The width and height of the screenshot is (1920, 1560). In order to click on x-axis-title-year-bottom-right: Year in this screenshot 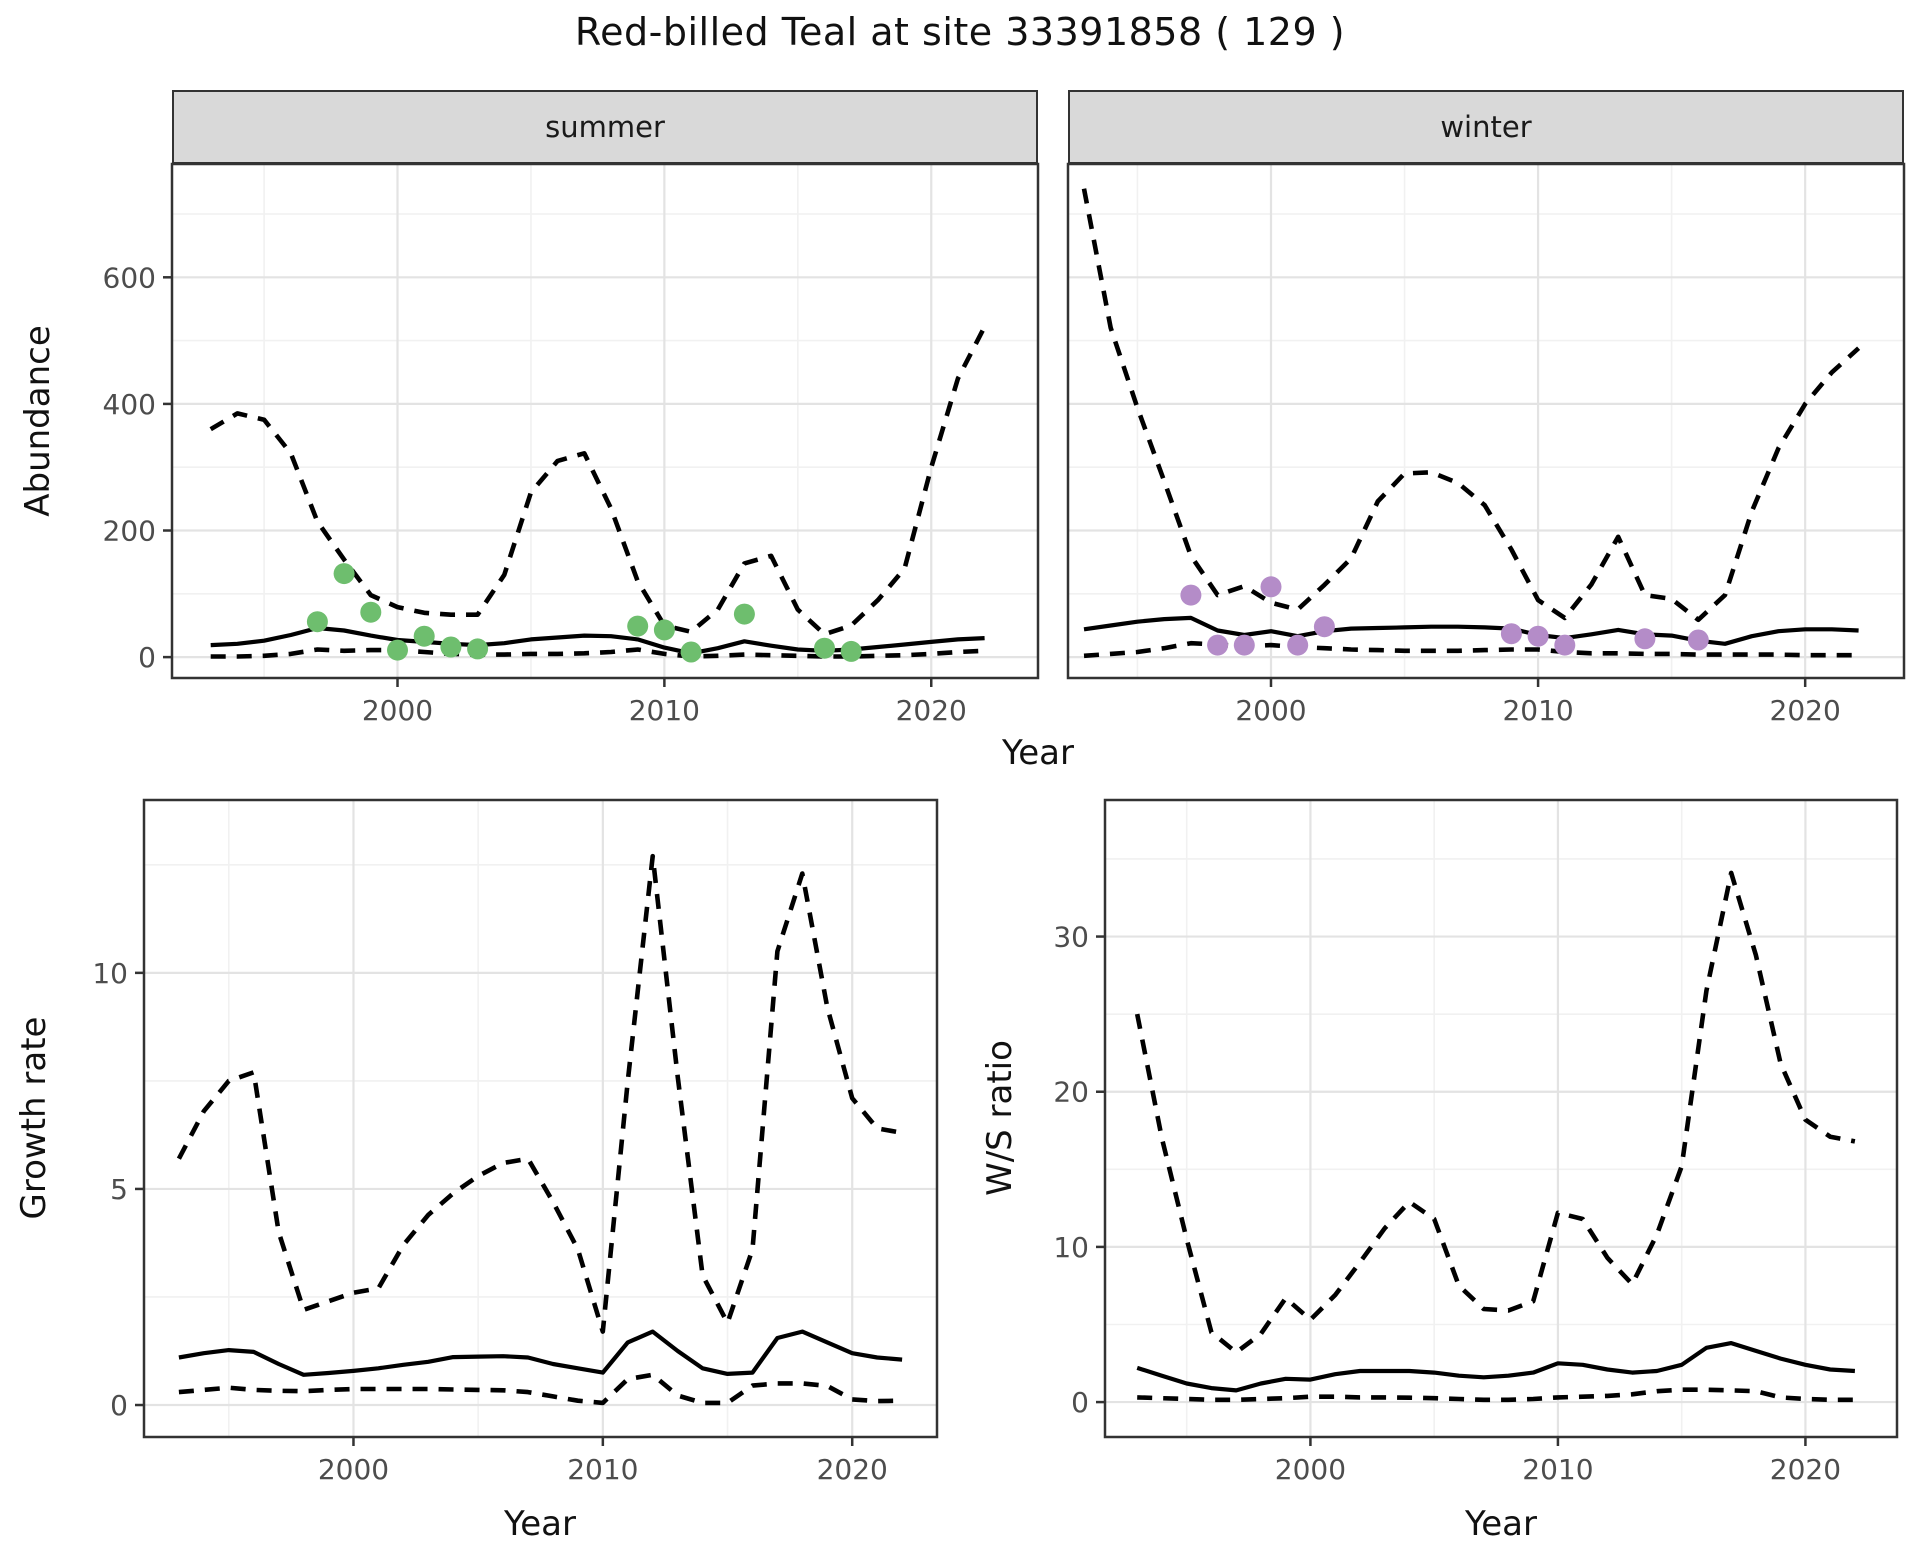, I will do `click(1501, 1524)`.